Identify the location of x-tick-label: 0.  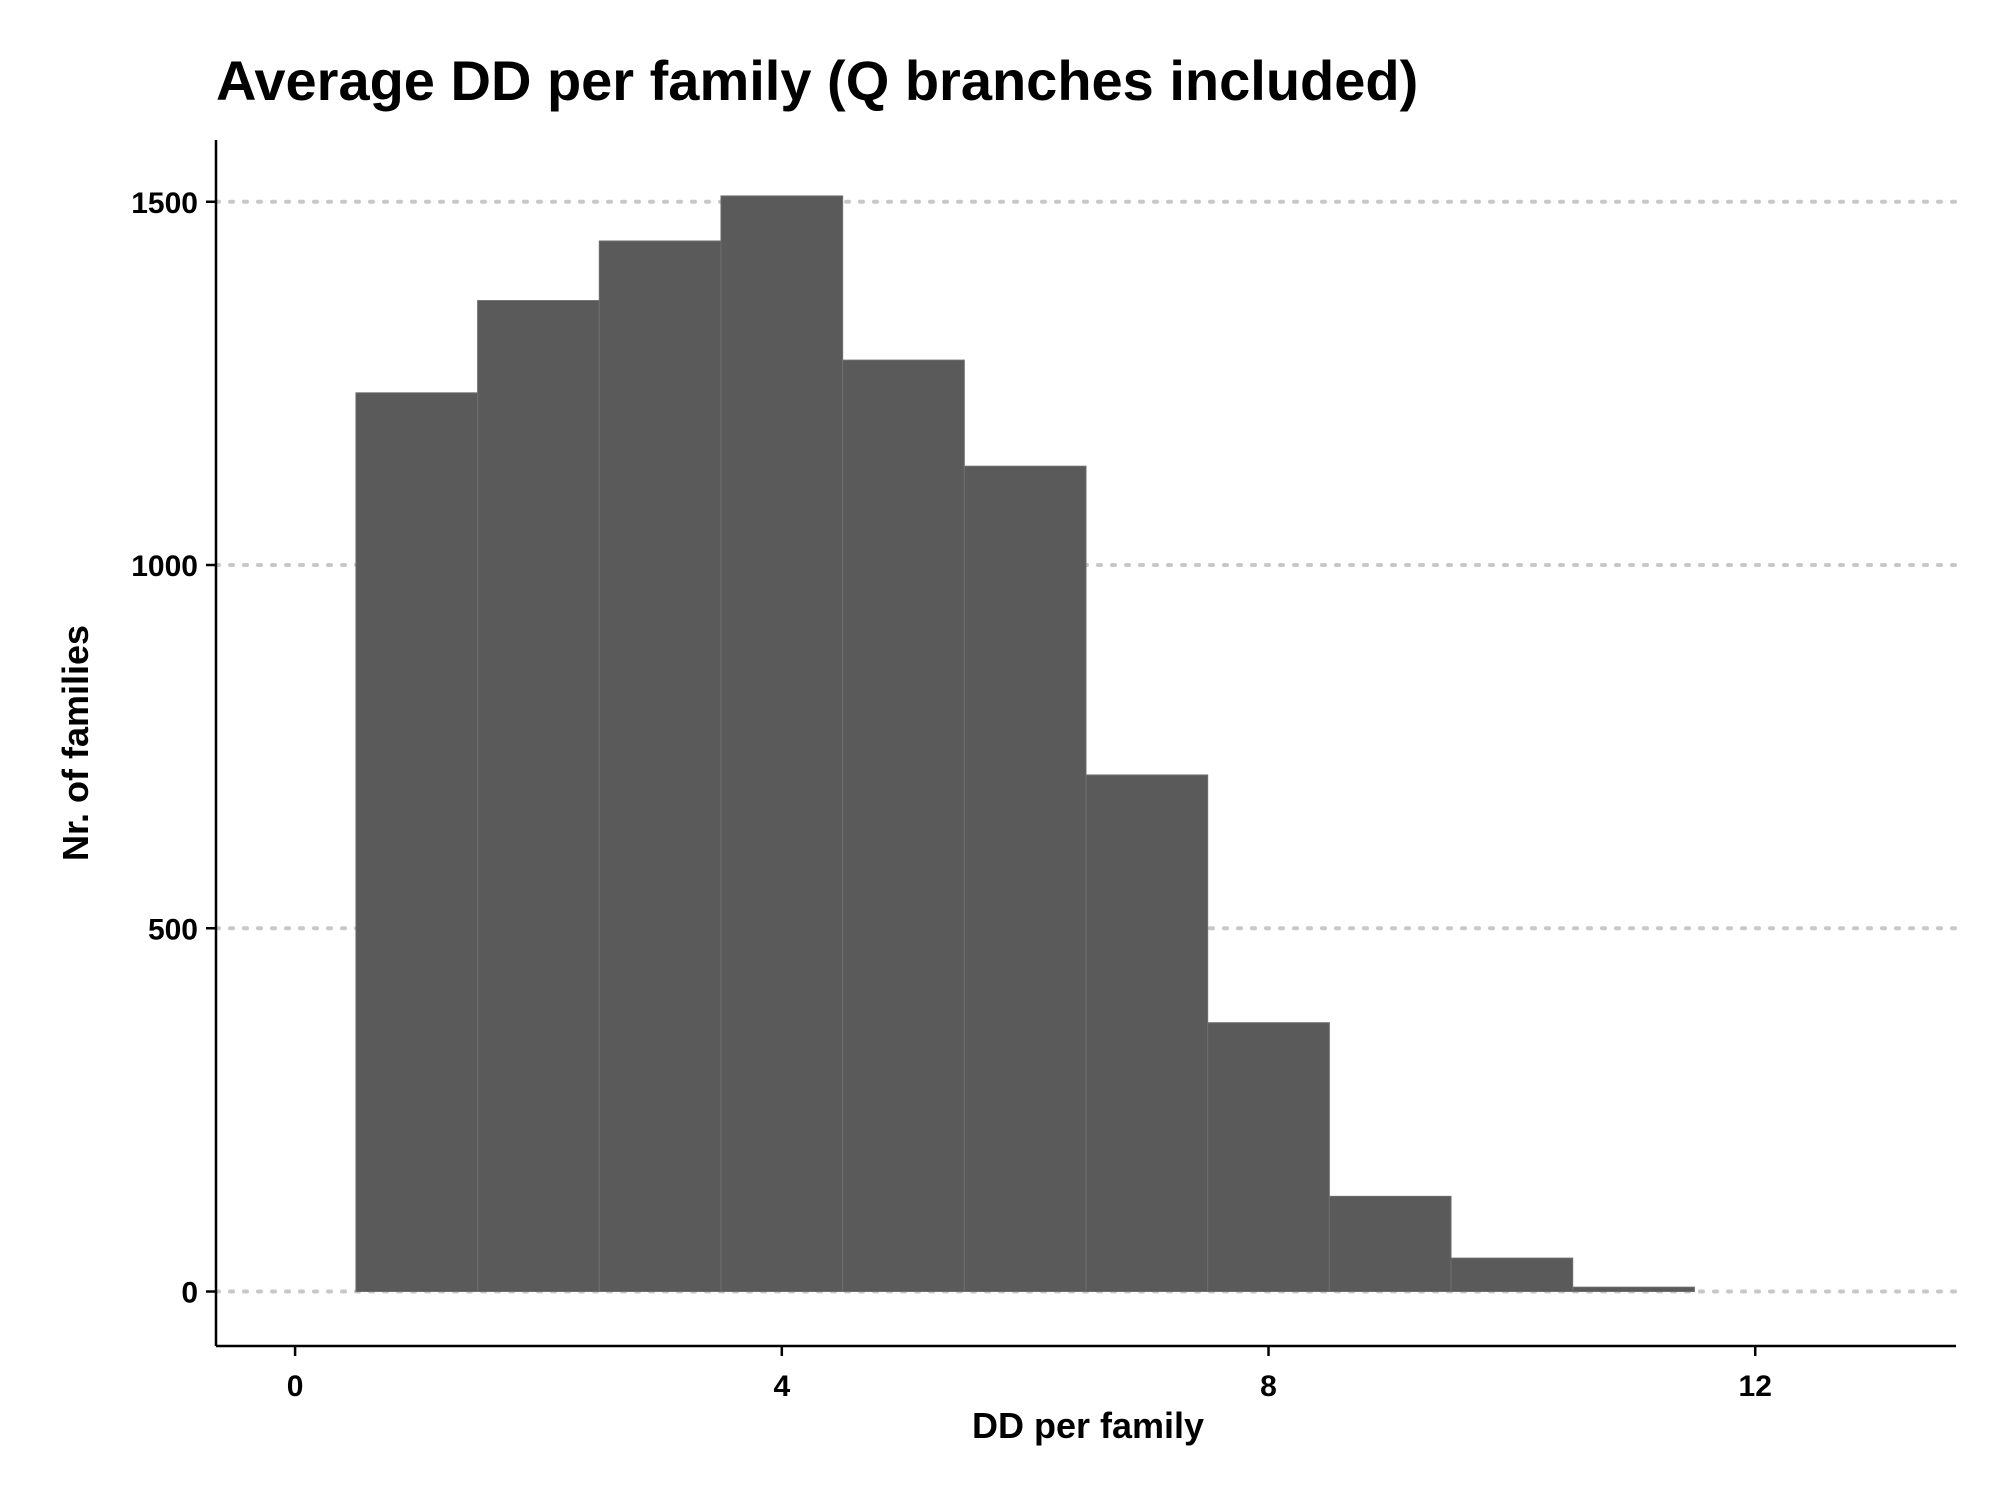
(295, 1386).